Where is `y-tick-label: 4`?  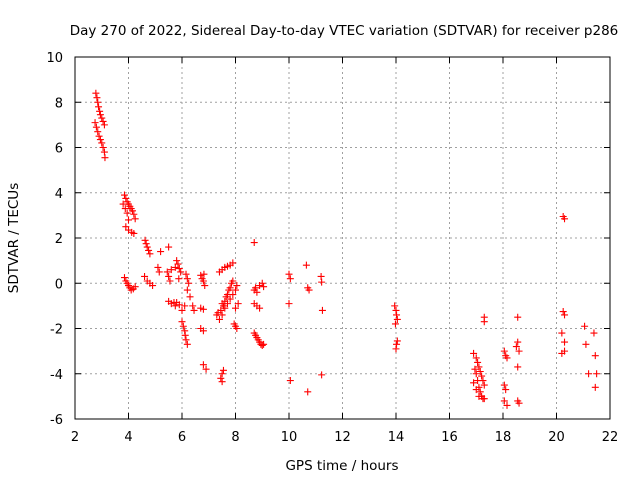
y-tick-label: 4 is located at coordinates (59, 194).